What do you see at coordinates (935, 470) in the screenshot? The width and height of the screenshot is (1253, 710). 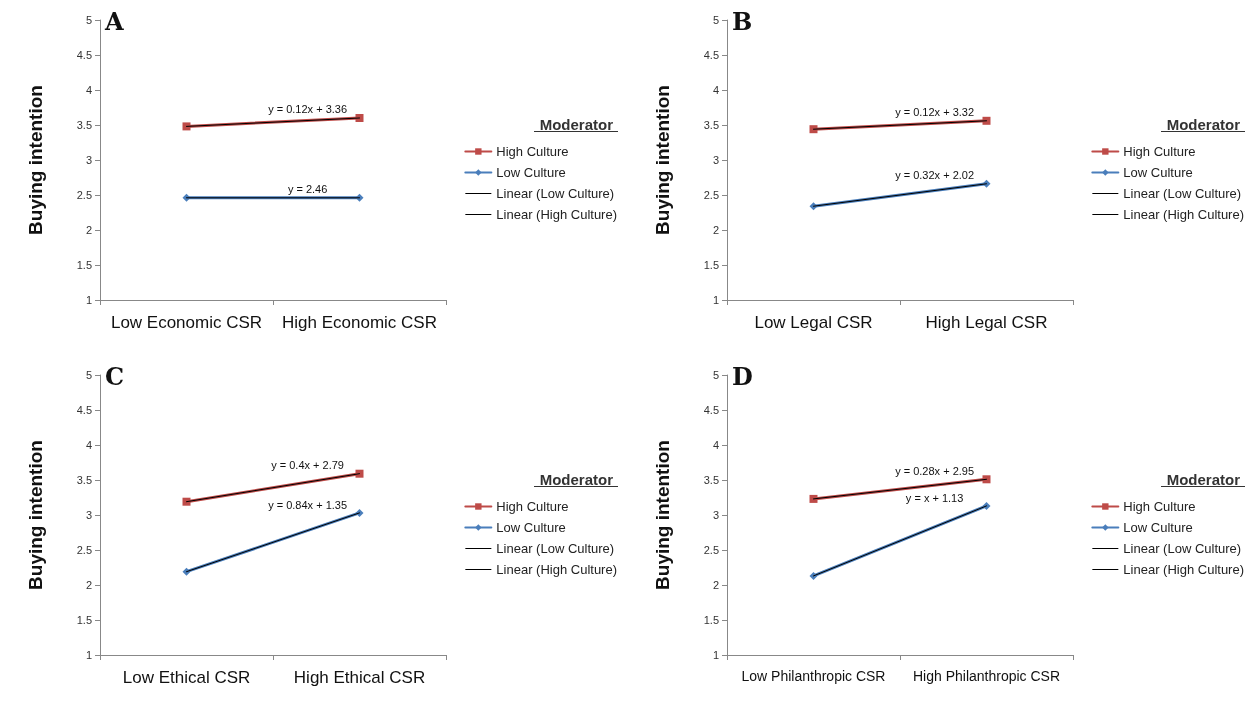 I see `annotation: y = 0.28x + 2.95` at bounding box center [935, 470].